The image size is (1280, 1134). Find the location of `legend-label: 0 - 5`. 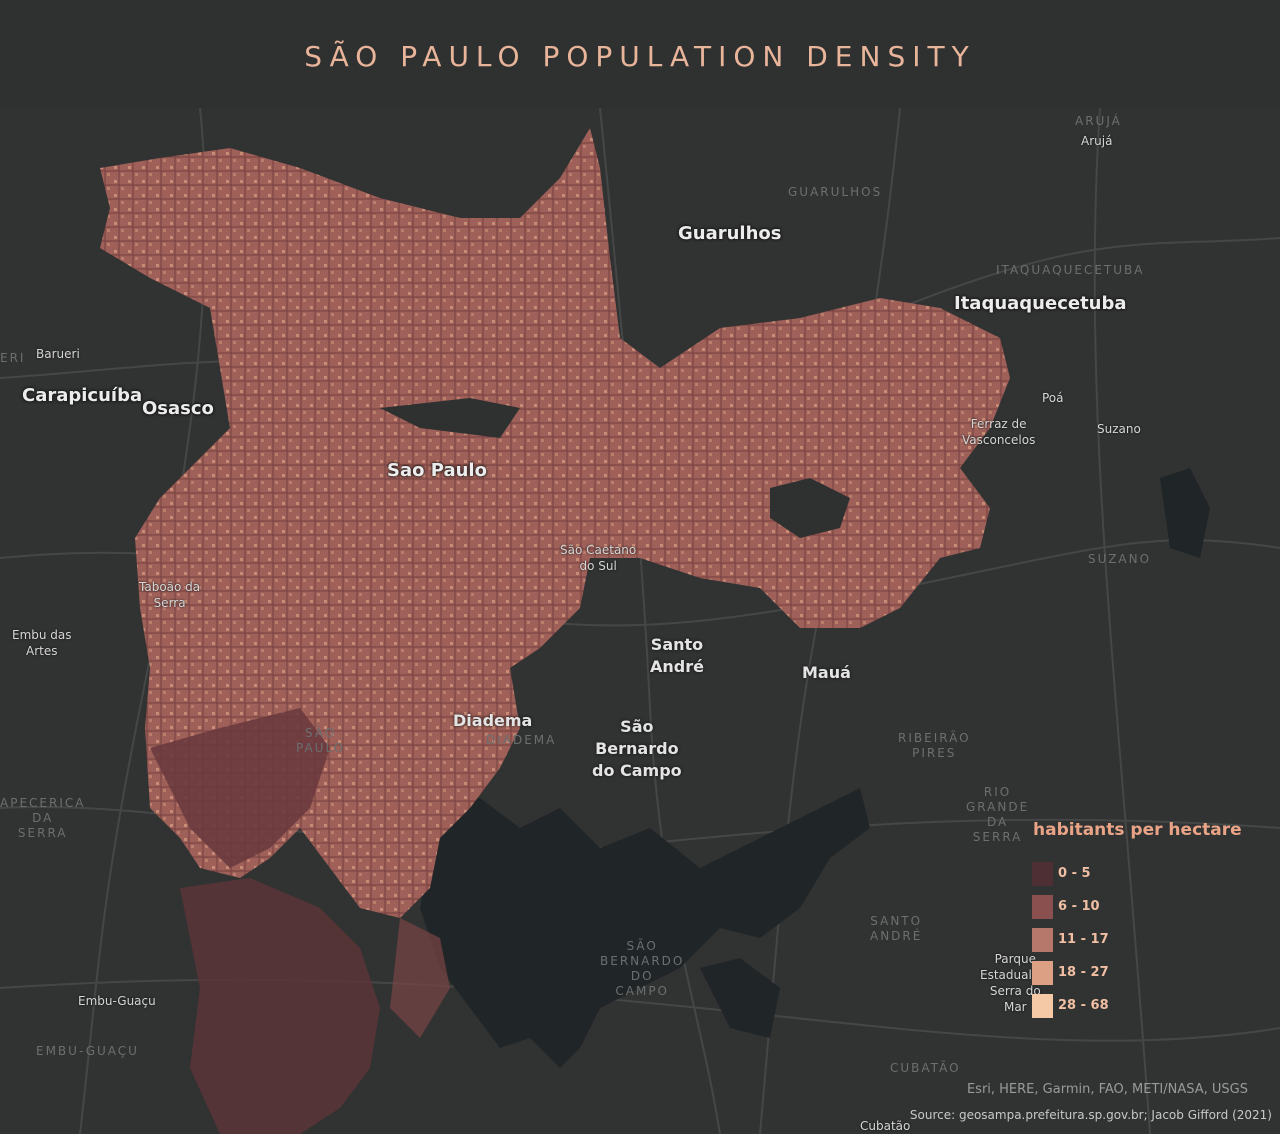

legend-label: 0 - 5 is located at coordinates (1074, 873).